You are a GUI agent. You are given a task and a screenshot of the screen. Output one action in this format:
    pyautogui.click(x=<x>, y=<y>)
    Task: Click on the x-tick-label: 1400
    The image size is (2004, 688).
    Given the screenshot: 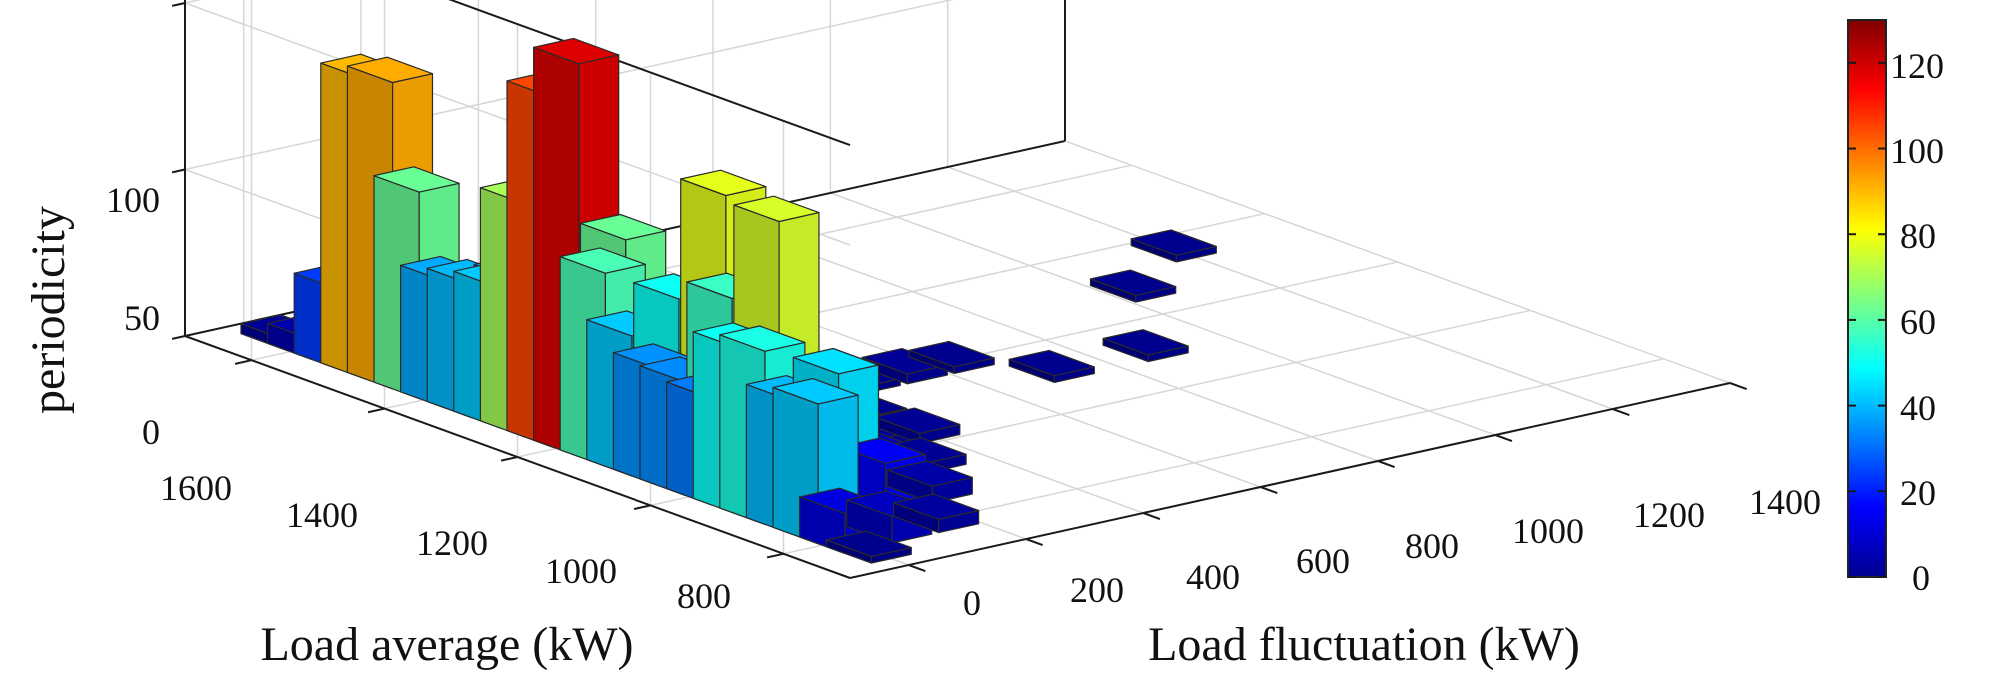 What is the action you would take?
    pyautogui.click(x=1785, y=502)
    